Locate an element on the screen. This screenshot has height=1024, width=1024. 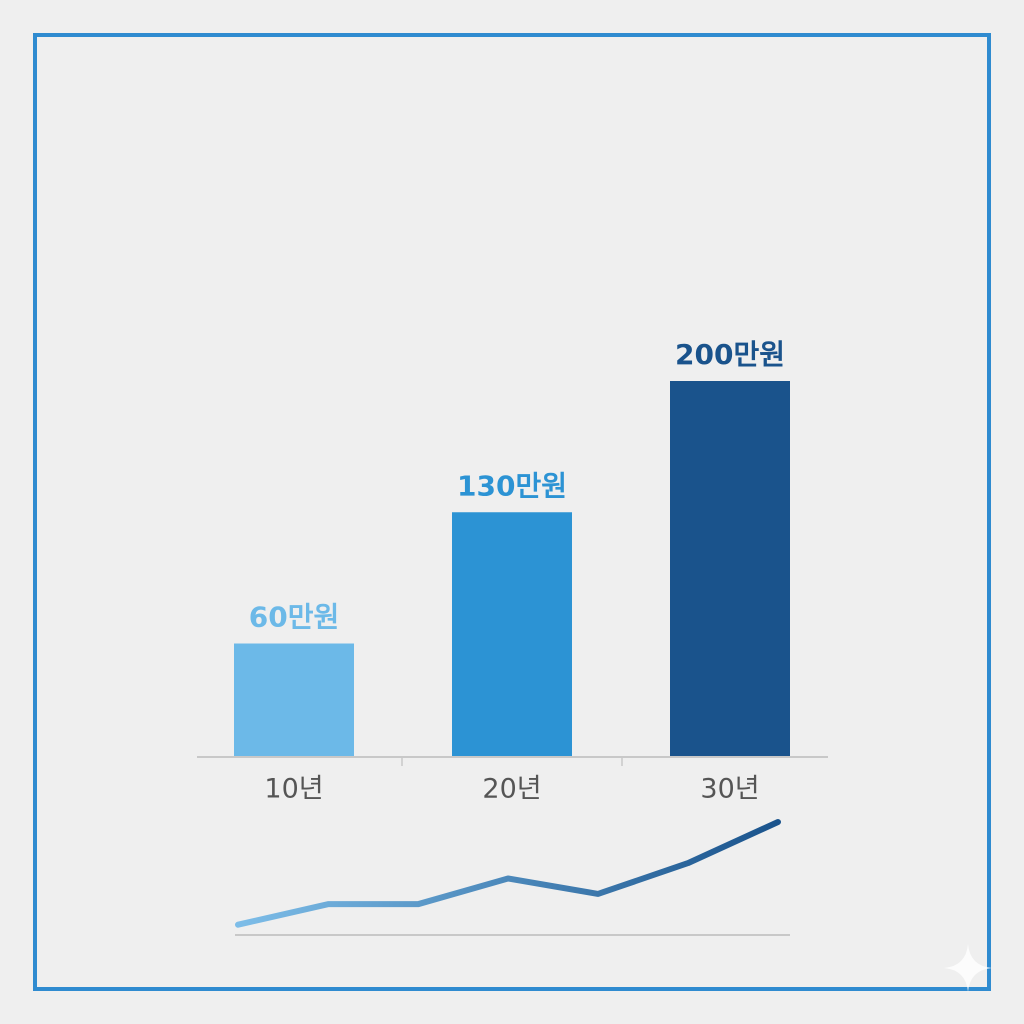
trend-line is located at coordinates (508, 873).